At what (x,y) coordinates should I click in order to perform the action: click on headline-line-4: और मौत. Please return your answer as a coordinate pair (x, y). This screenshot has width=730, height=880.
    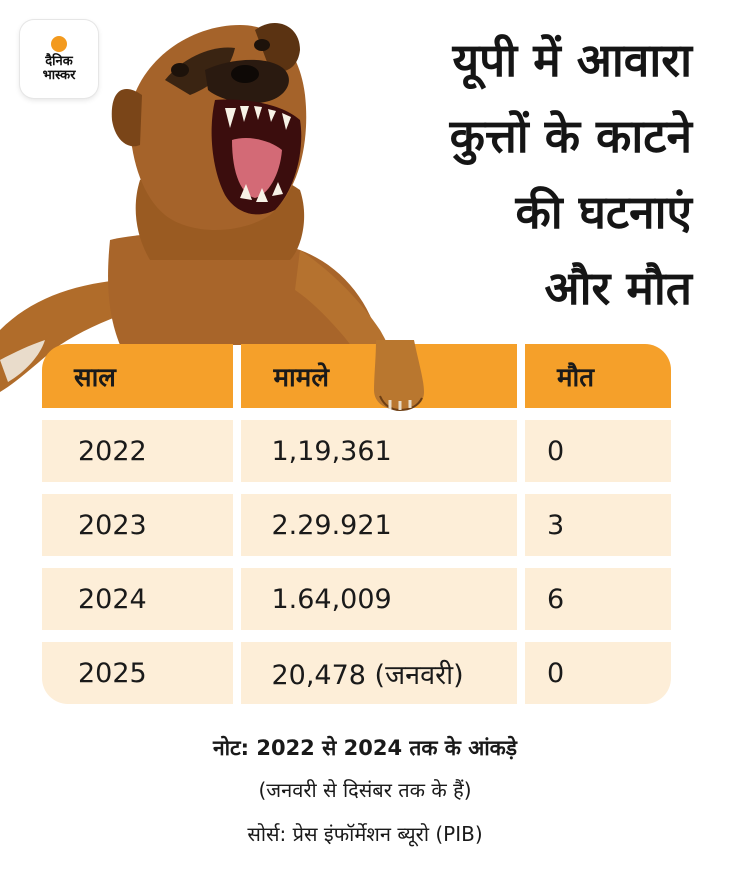
    Looking at the image, I should click on (618, 288).